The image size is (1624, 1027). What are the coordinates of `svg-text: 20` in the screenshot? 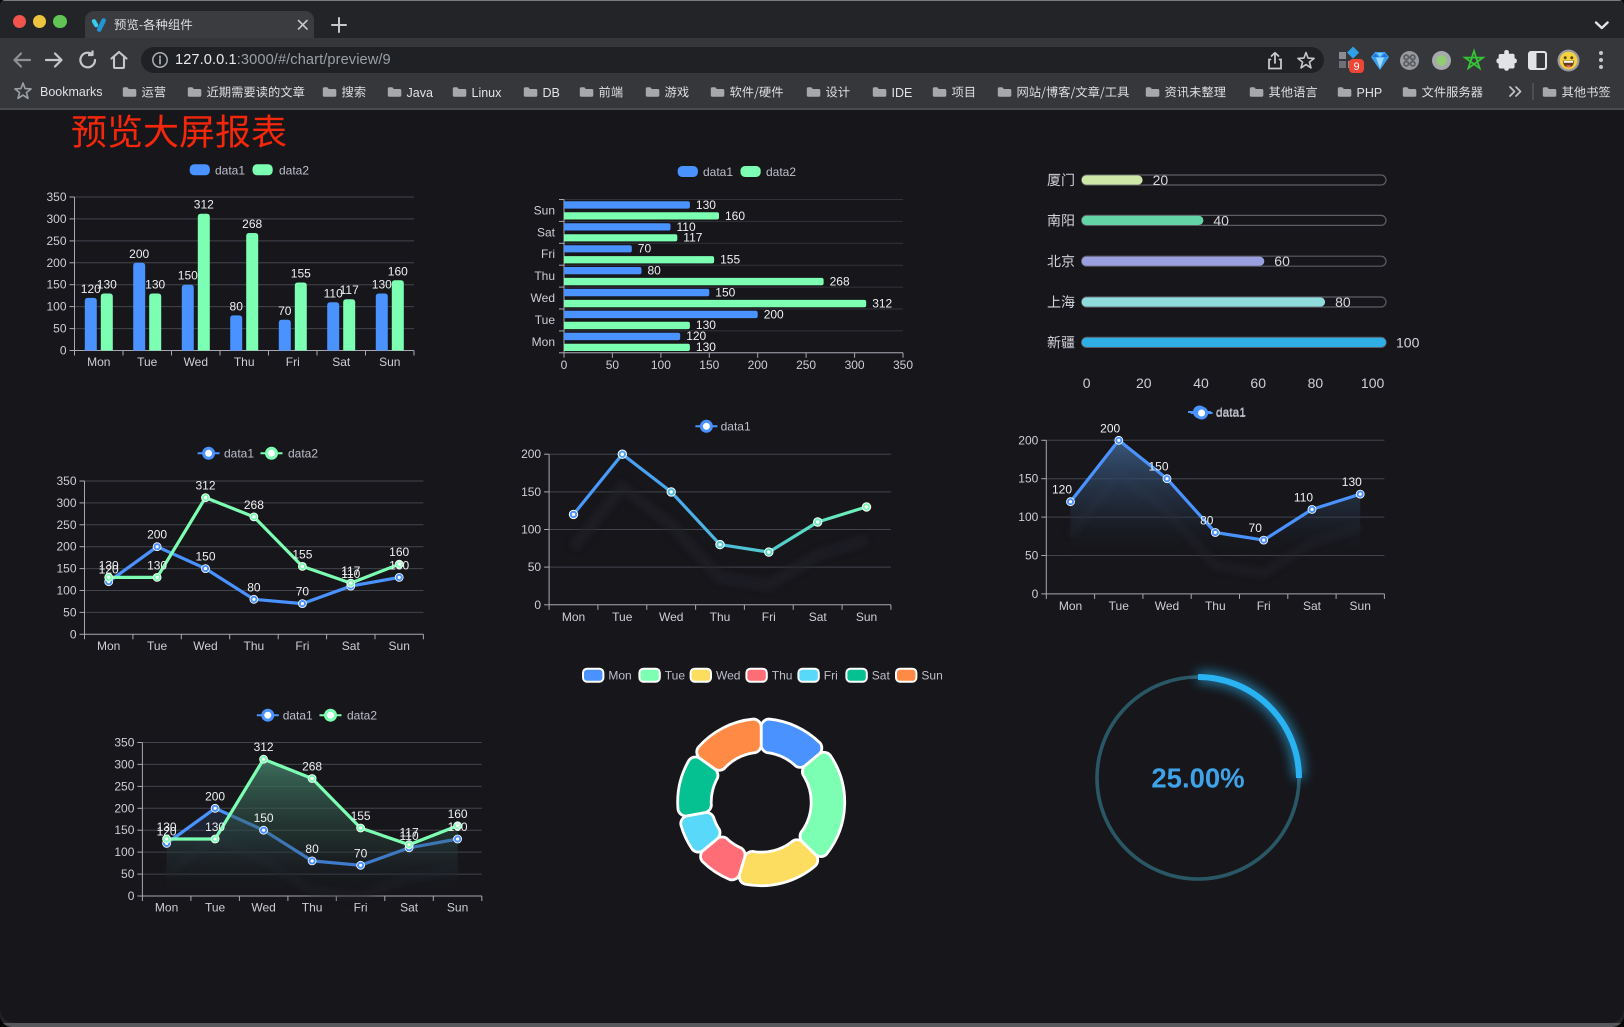 It's located at (1161, 180).